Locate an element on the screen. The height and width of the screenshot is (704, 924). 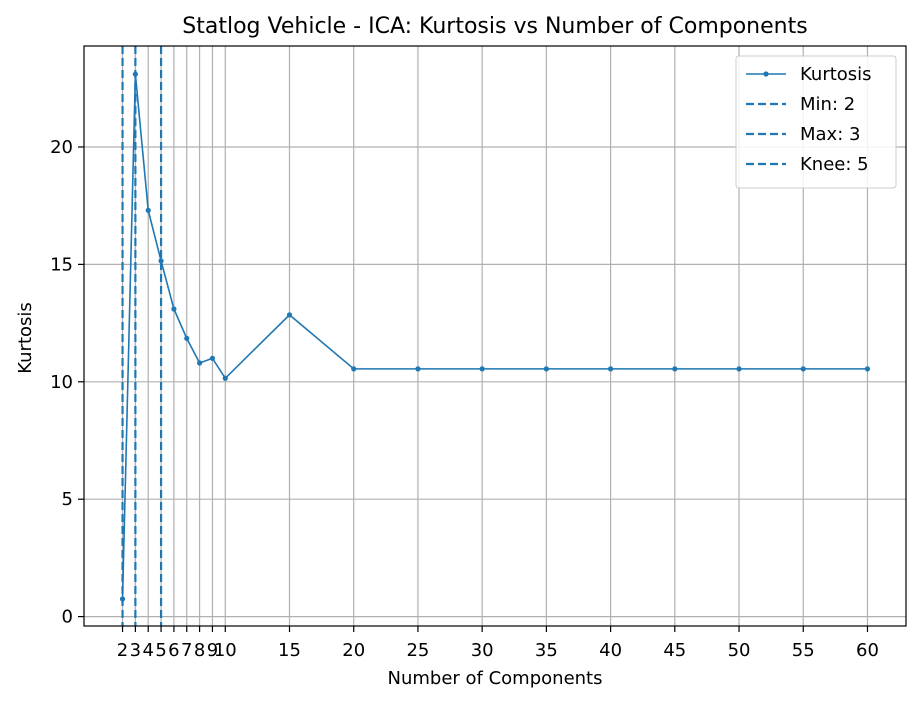
x-tick-label: 30 is located at coordinates (482, 650).